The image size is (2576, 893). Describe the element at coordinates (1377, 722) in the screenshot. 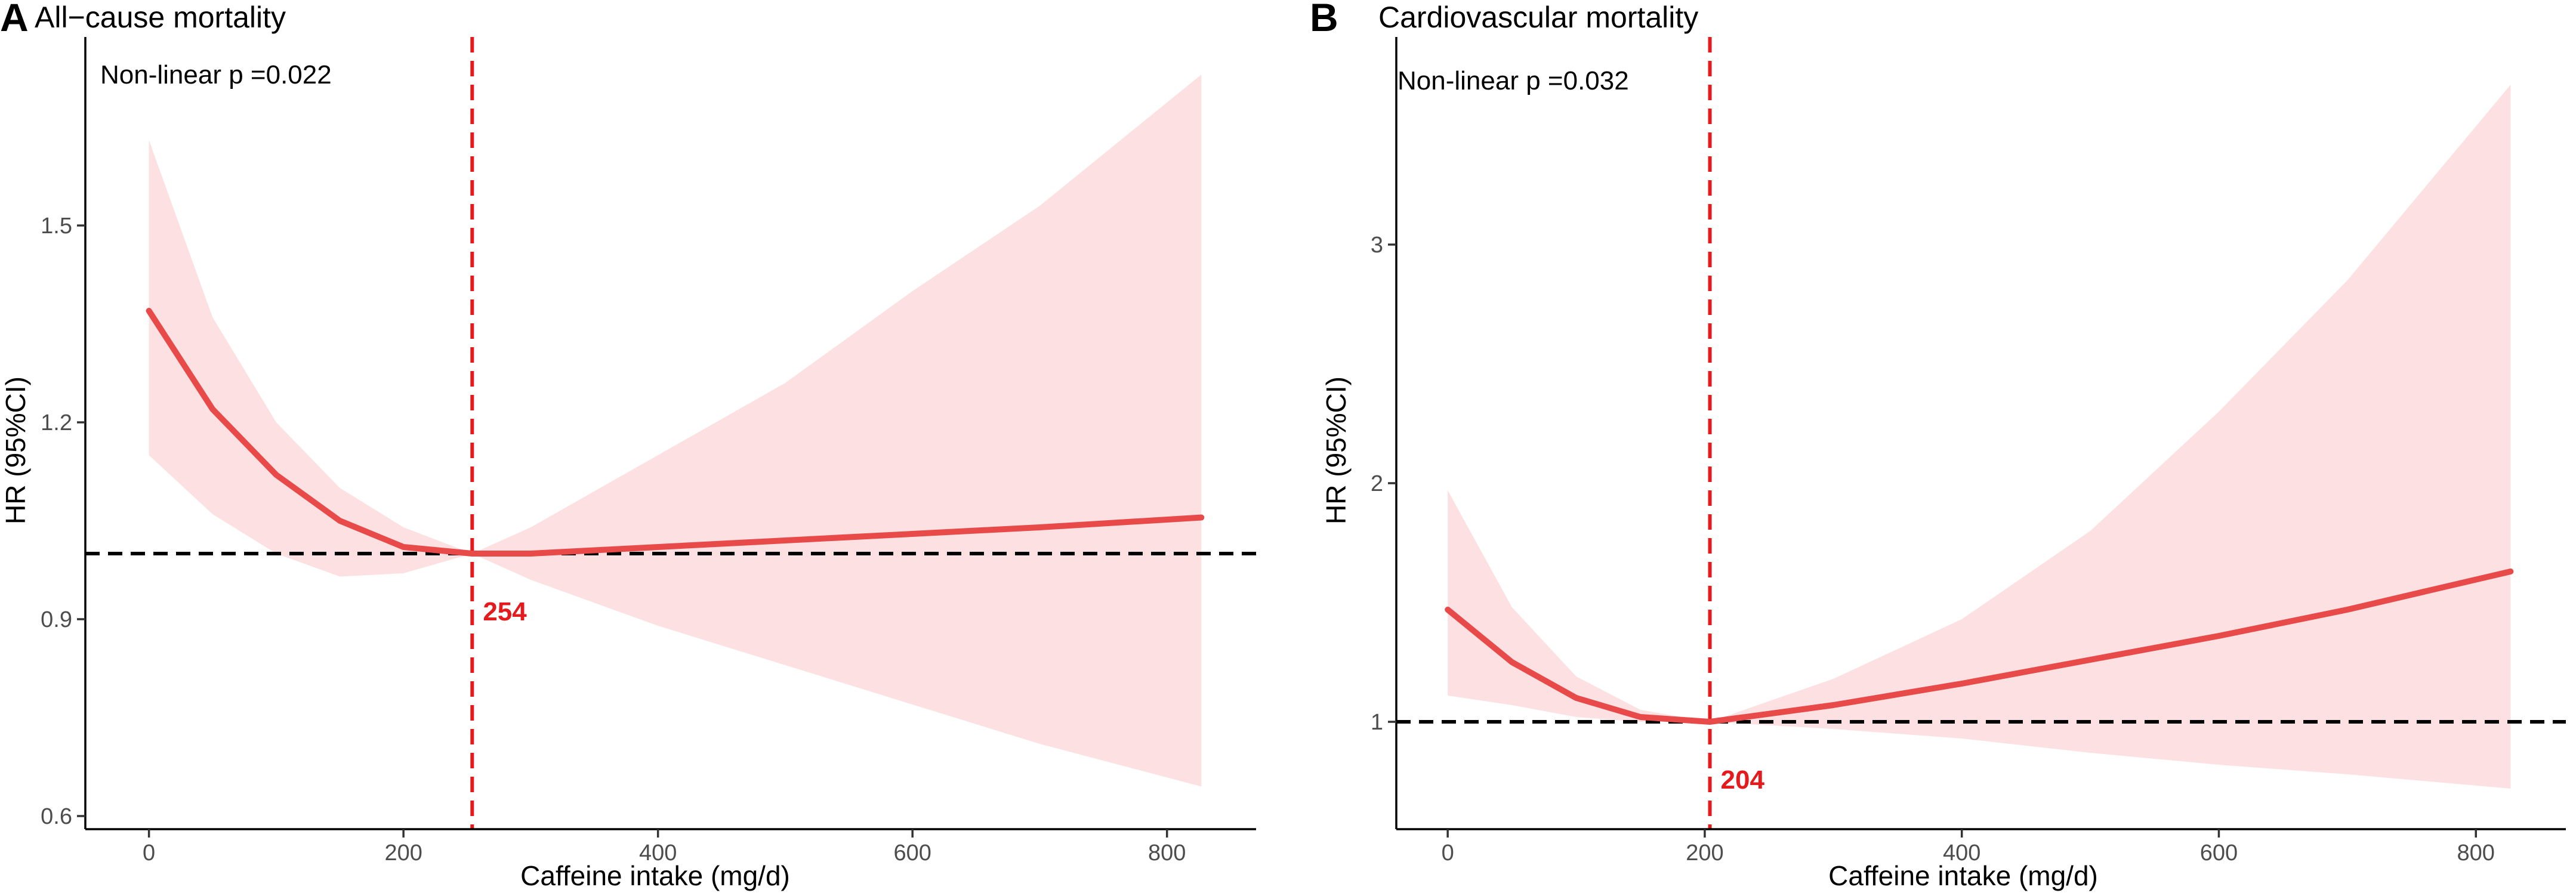

I see `panel-b-y-tick-label-0: 1` at that location.